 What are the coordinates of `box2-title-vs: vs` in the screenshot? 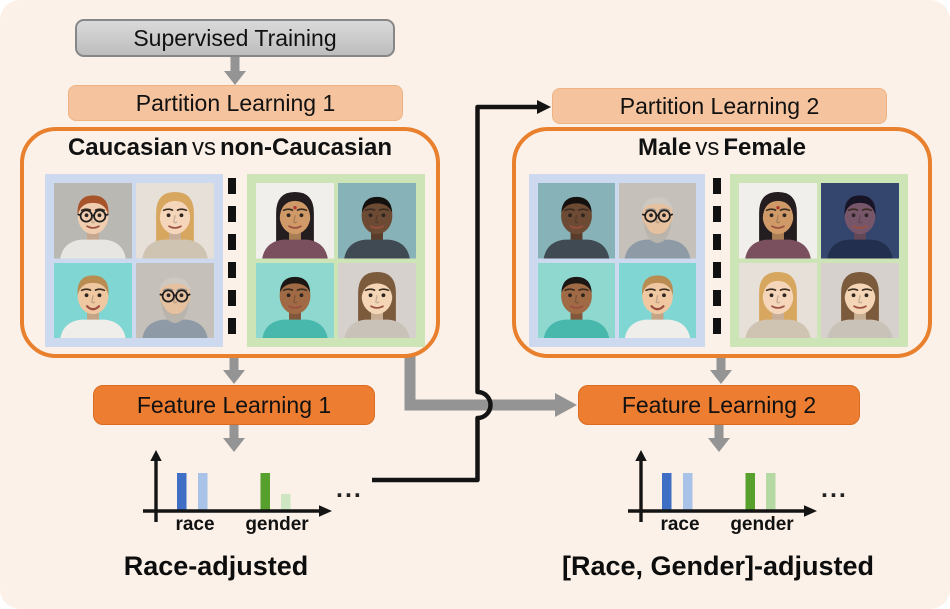 It's located at (707, 147).